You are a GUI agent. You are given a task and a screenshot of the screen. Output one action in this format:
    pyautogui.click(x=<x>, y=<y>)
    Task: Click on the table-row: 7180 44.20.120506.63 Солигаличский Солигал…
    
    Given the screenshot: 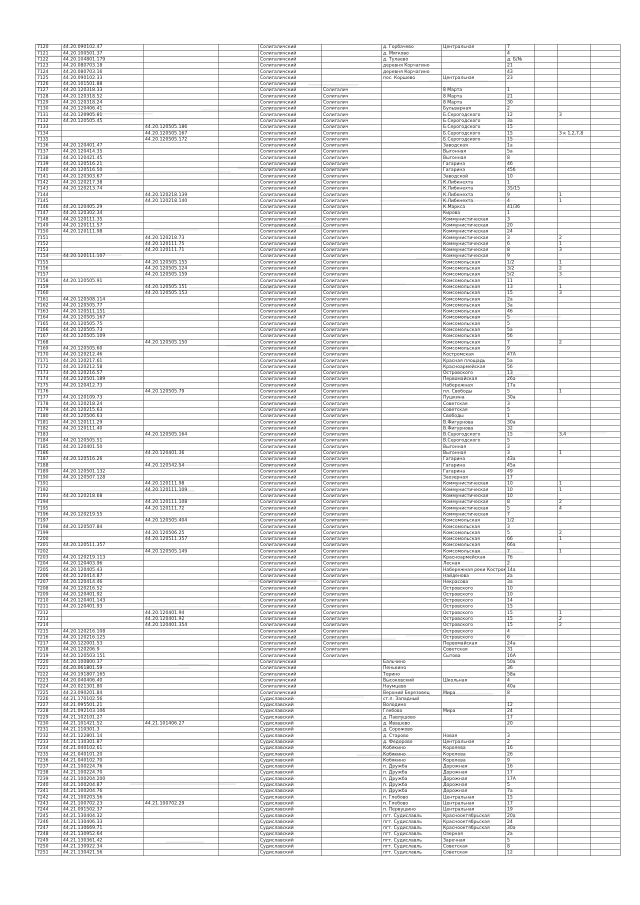 What is the action you would take?
    pyautogui.click(x=328, y=416)
    